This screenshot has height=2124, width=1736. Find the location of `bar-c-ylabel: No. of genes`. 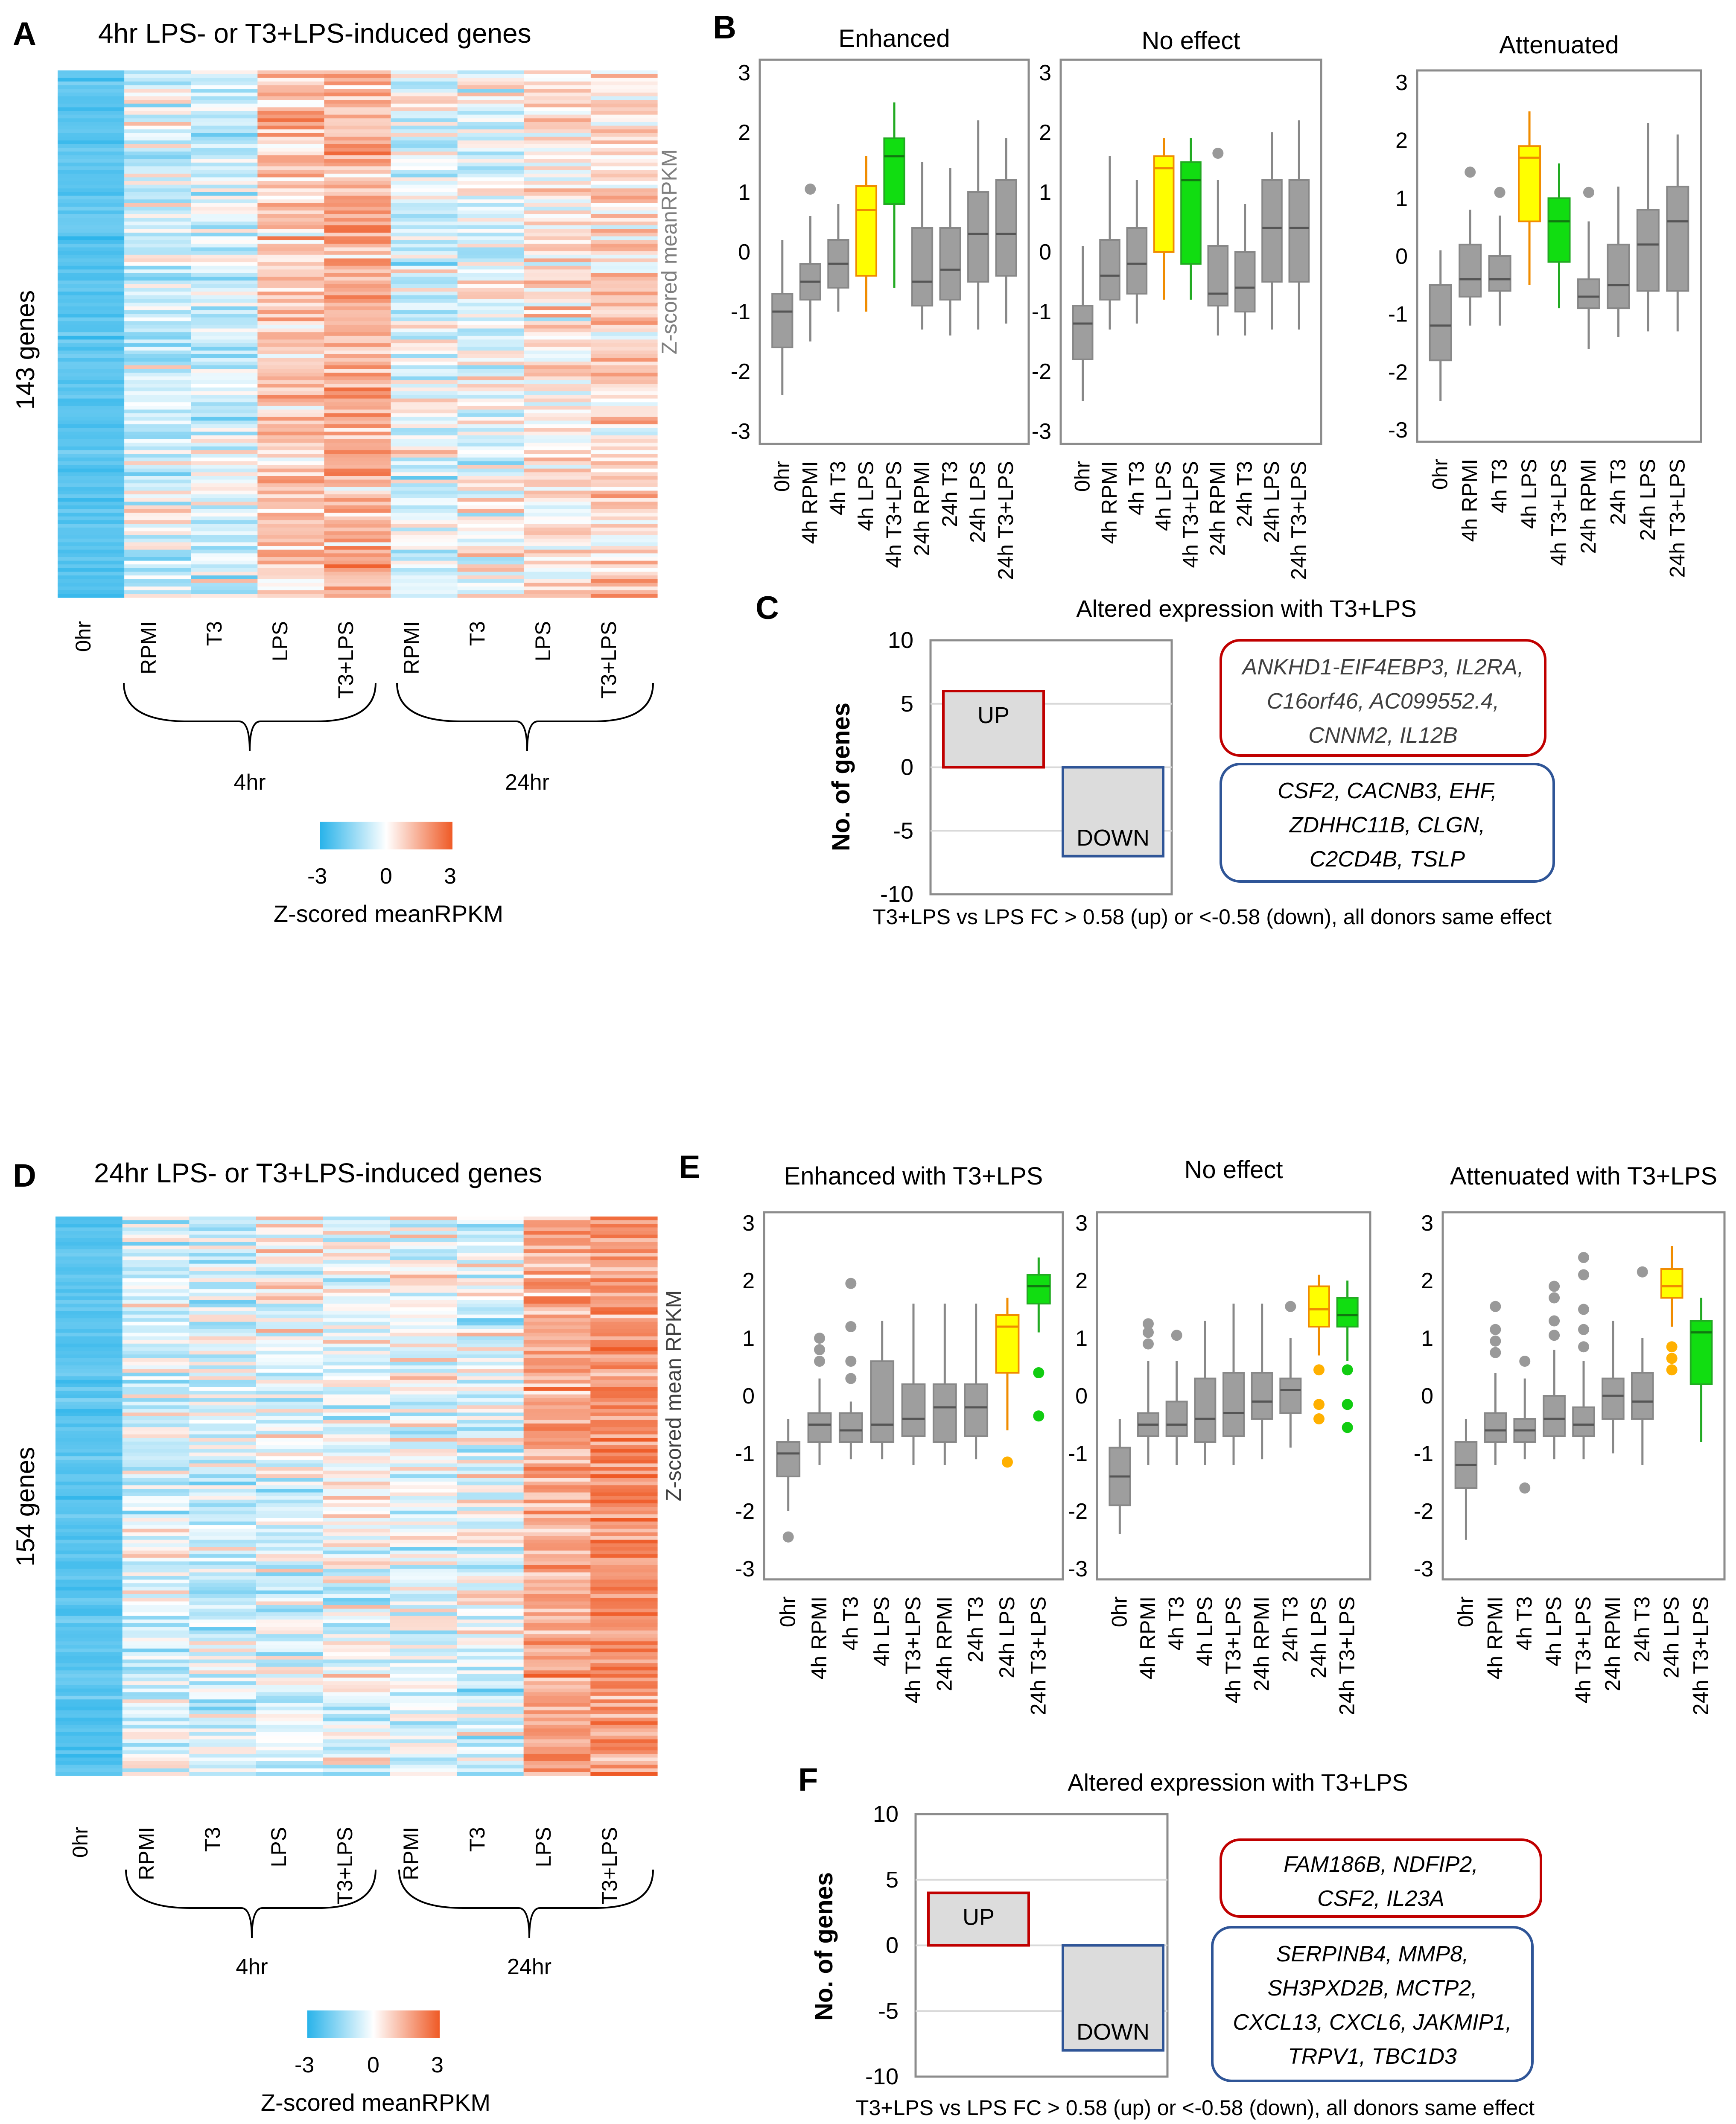

bar-c-ylabel: No. of genes is located at coordinates (841, 777).